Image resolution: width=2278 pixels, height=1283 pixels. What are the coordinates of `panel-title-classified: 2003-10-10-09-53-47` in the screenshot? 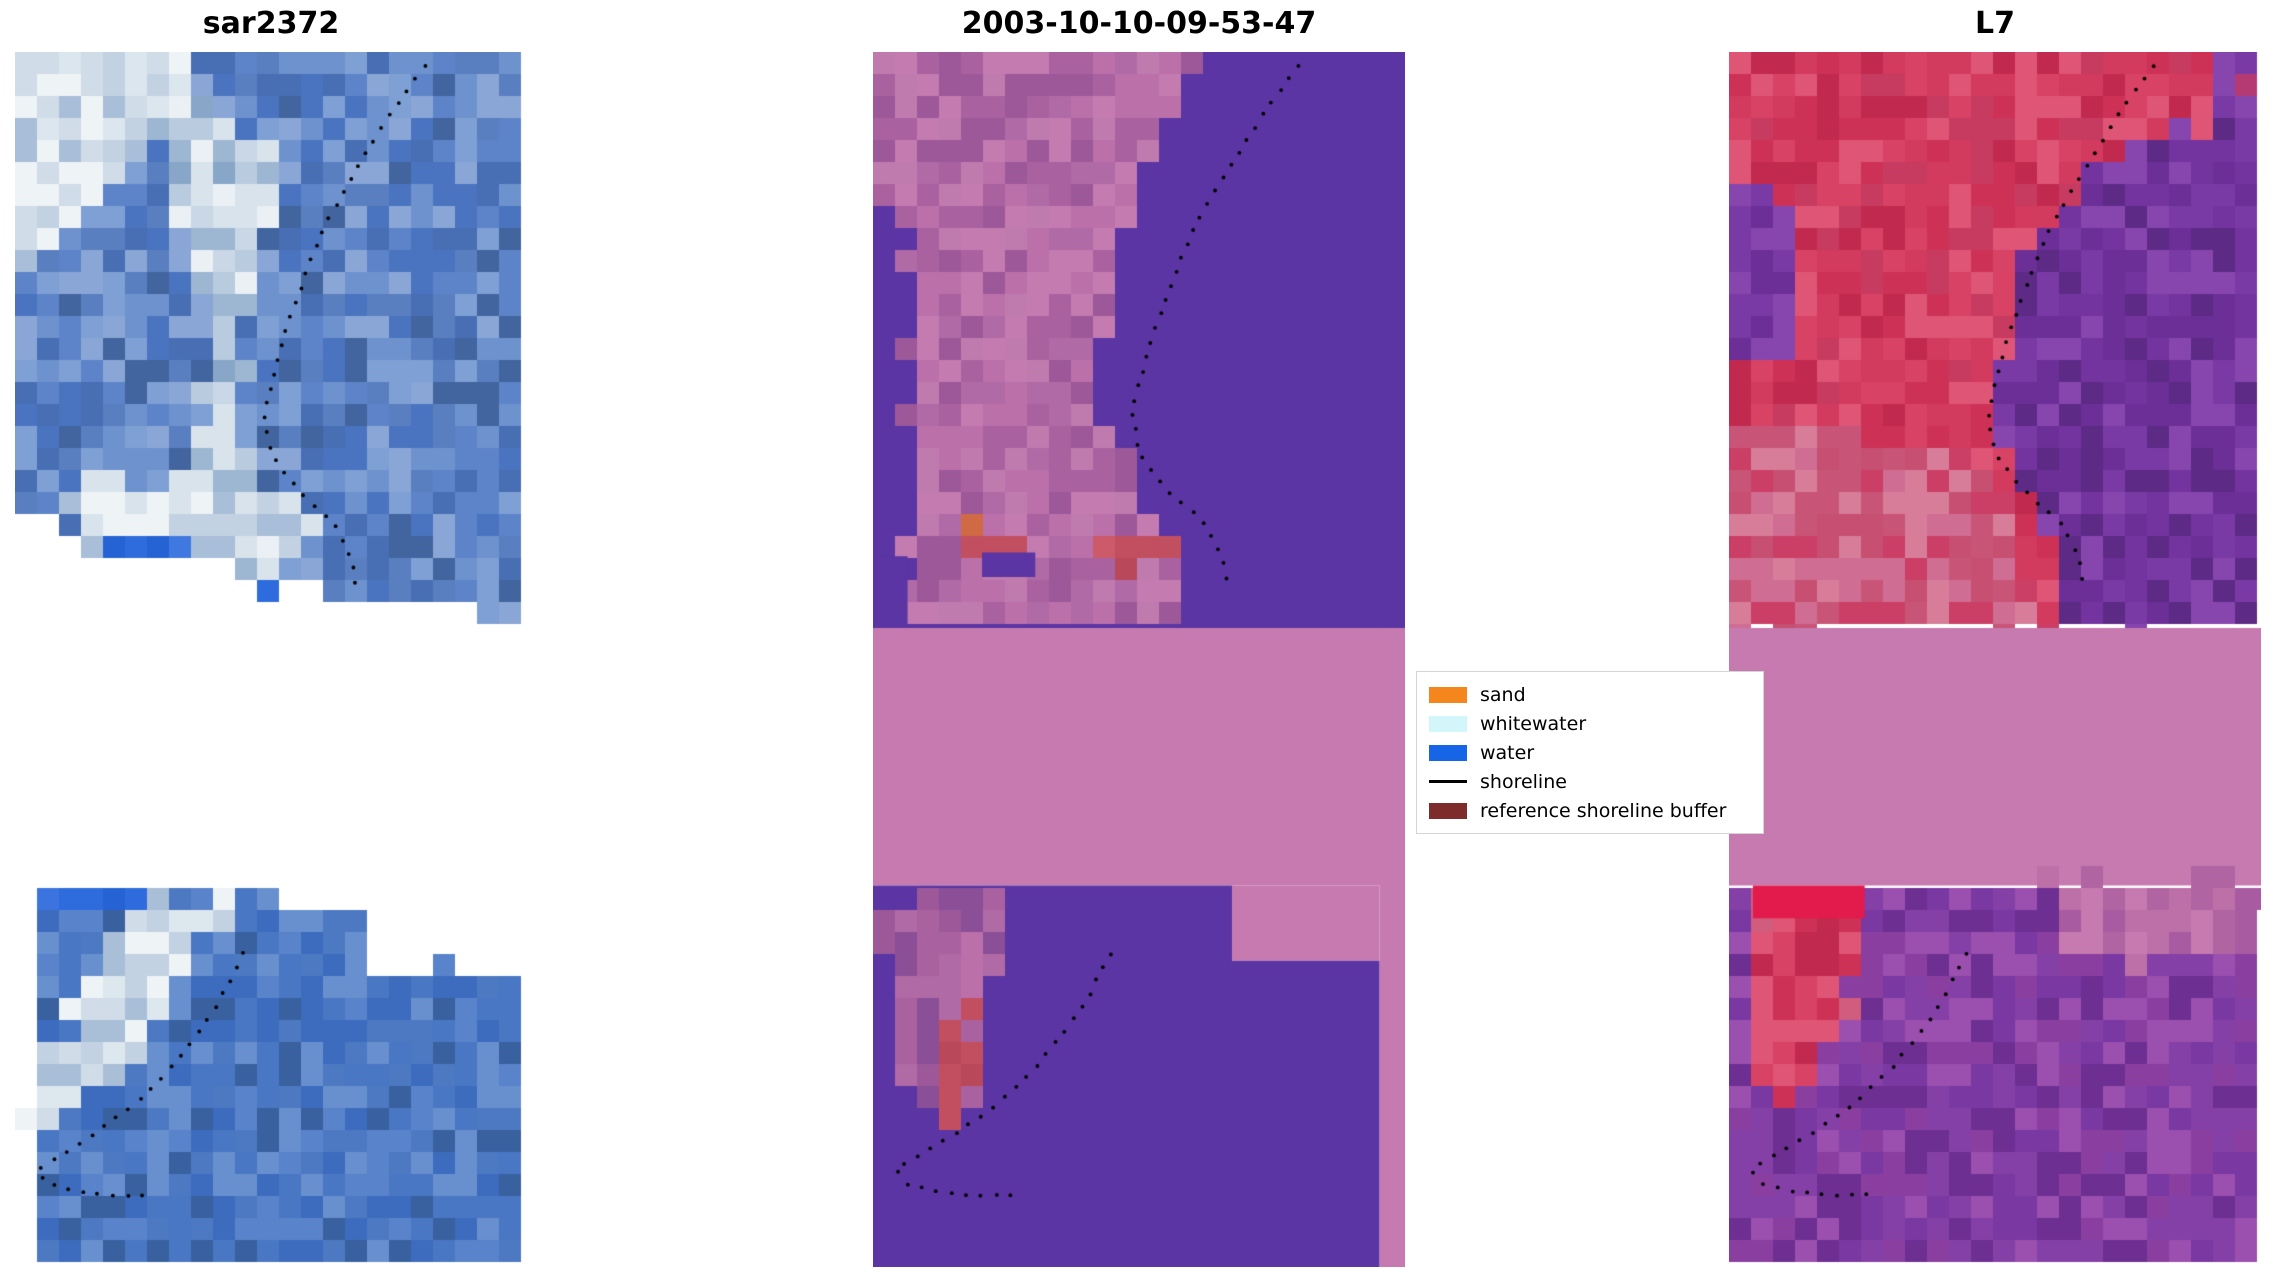 It's located at (1139, 23).